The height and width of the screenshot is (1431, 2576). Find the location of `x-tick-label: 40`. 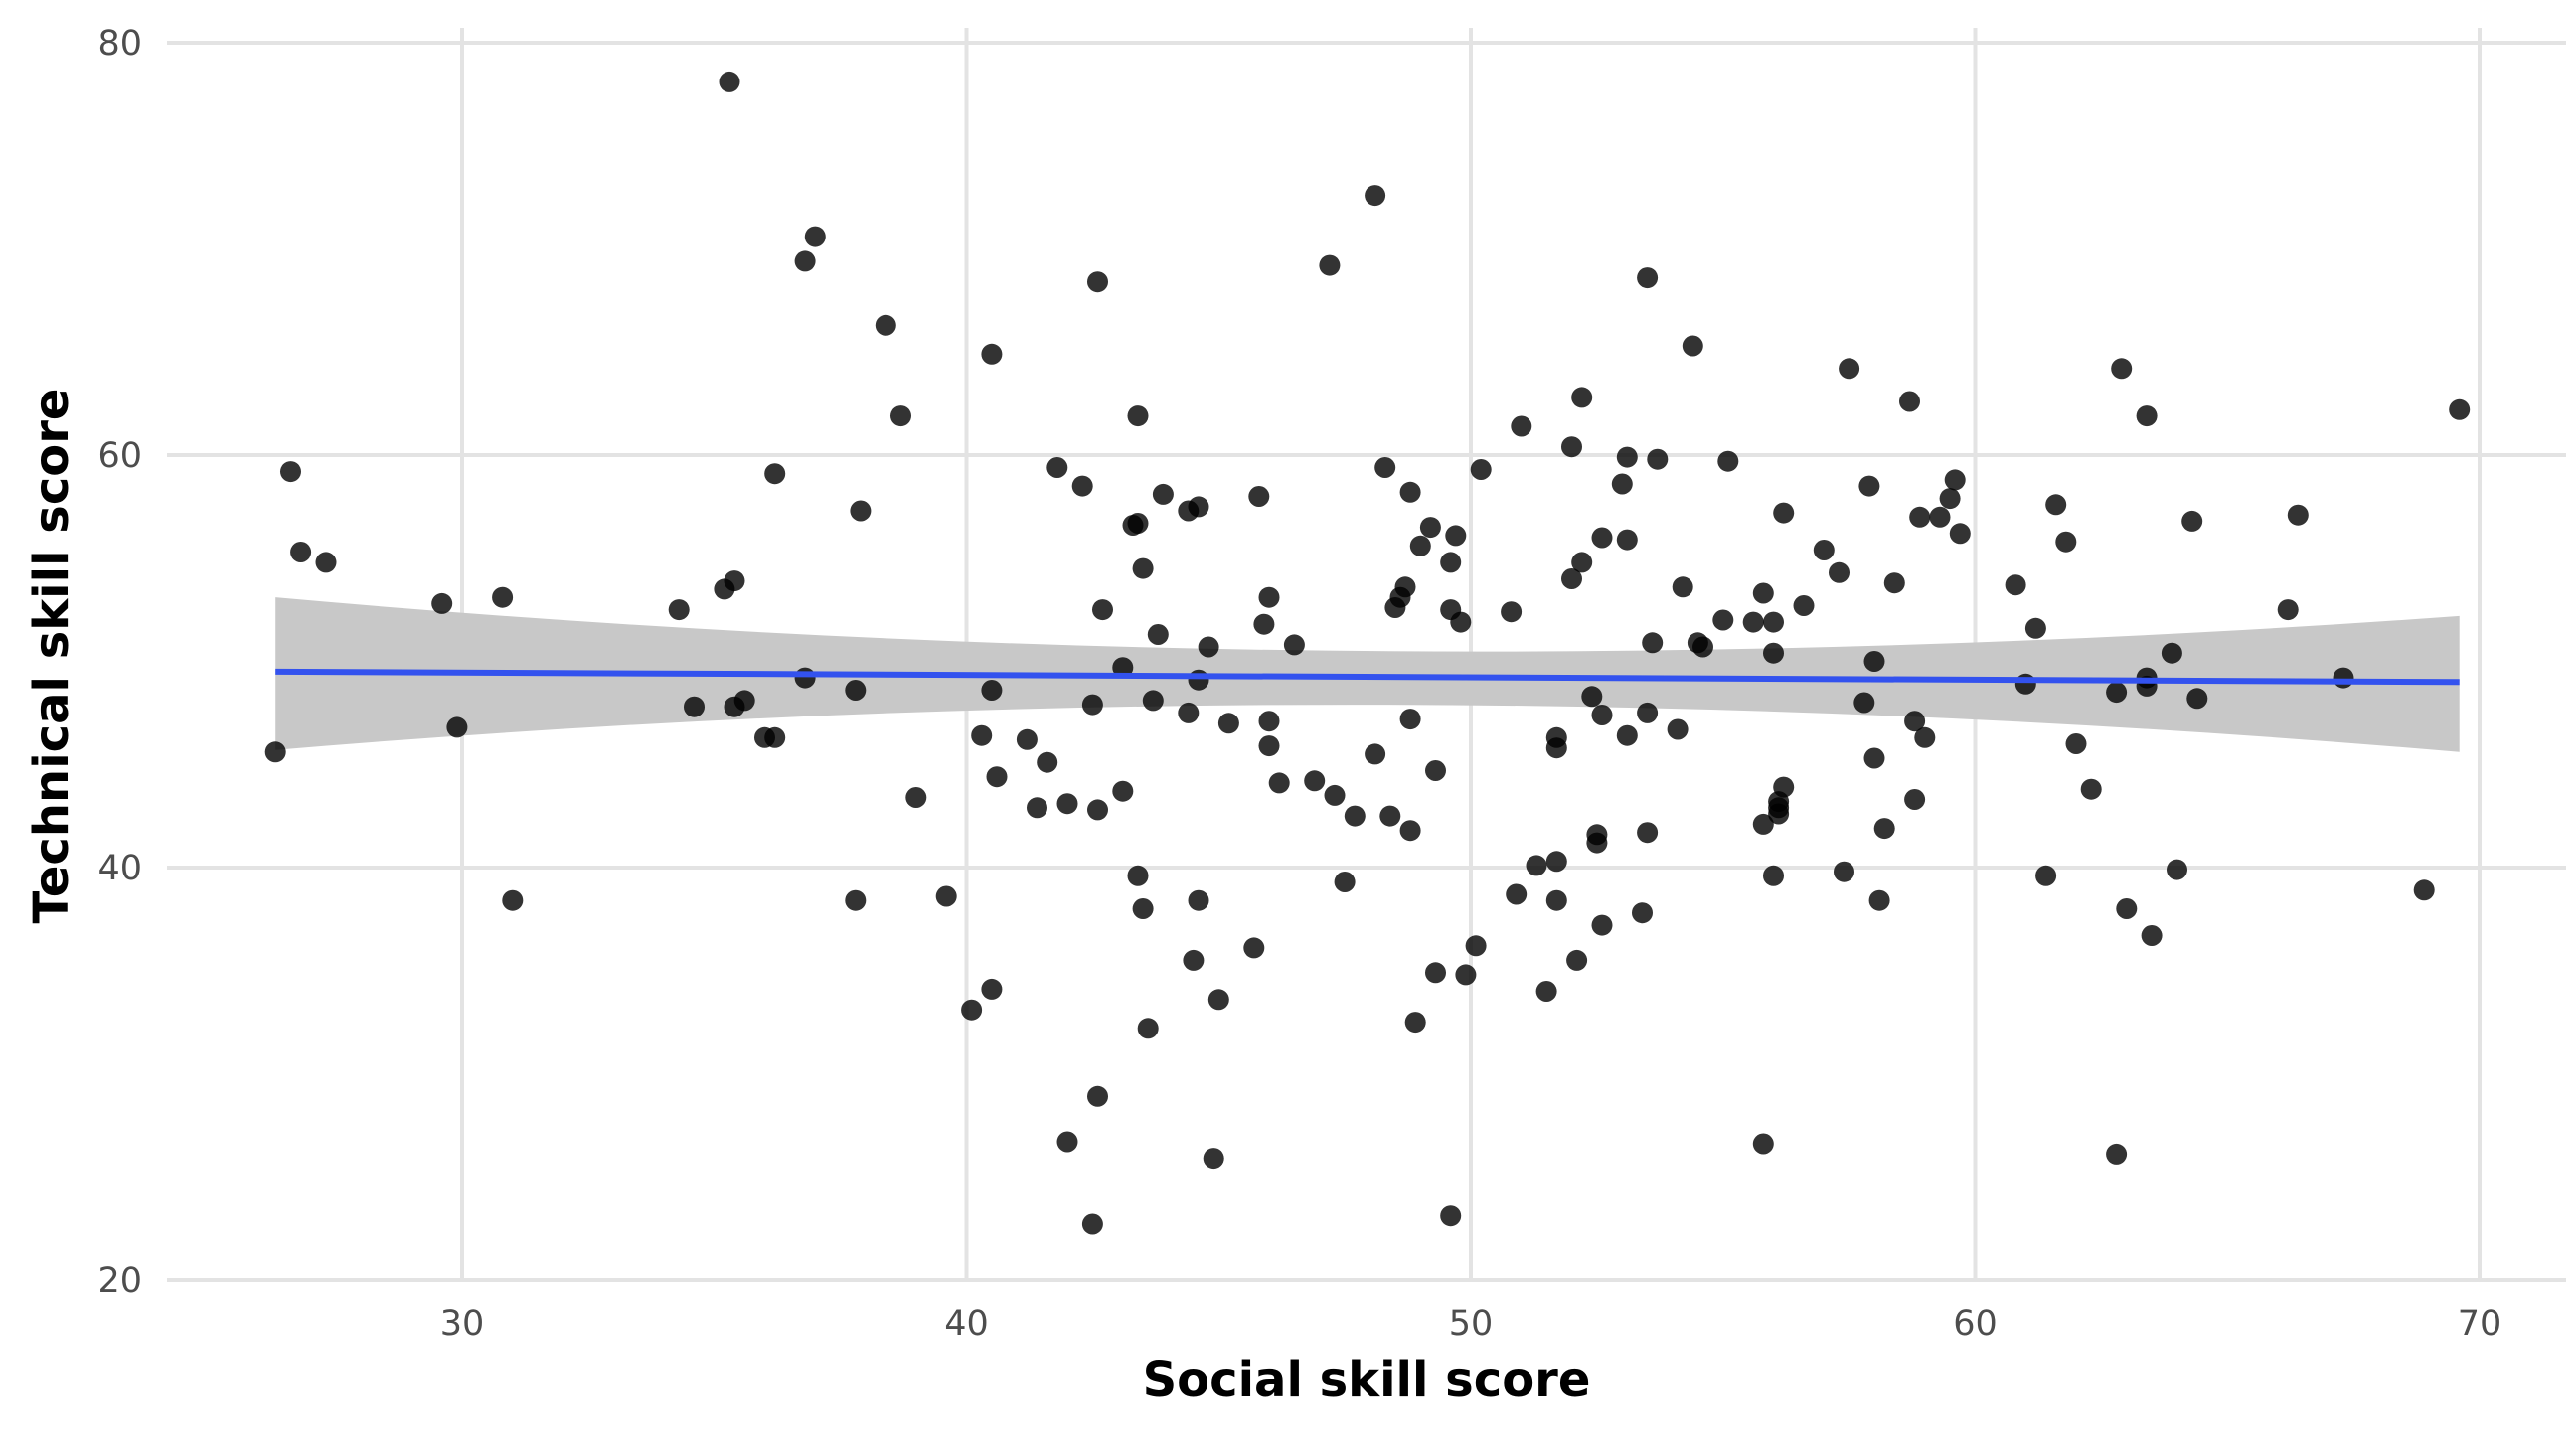

x-tick-label: 40 is located at coordinates (966, 1324).